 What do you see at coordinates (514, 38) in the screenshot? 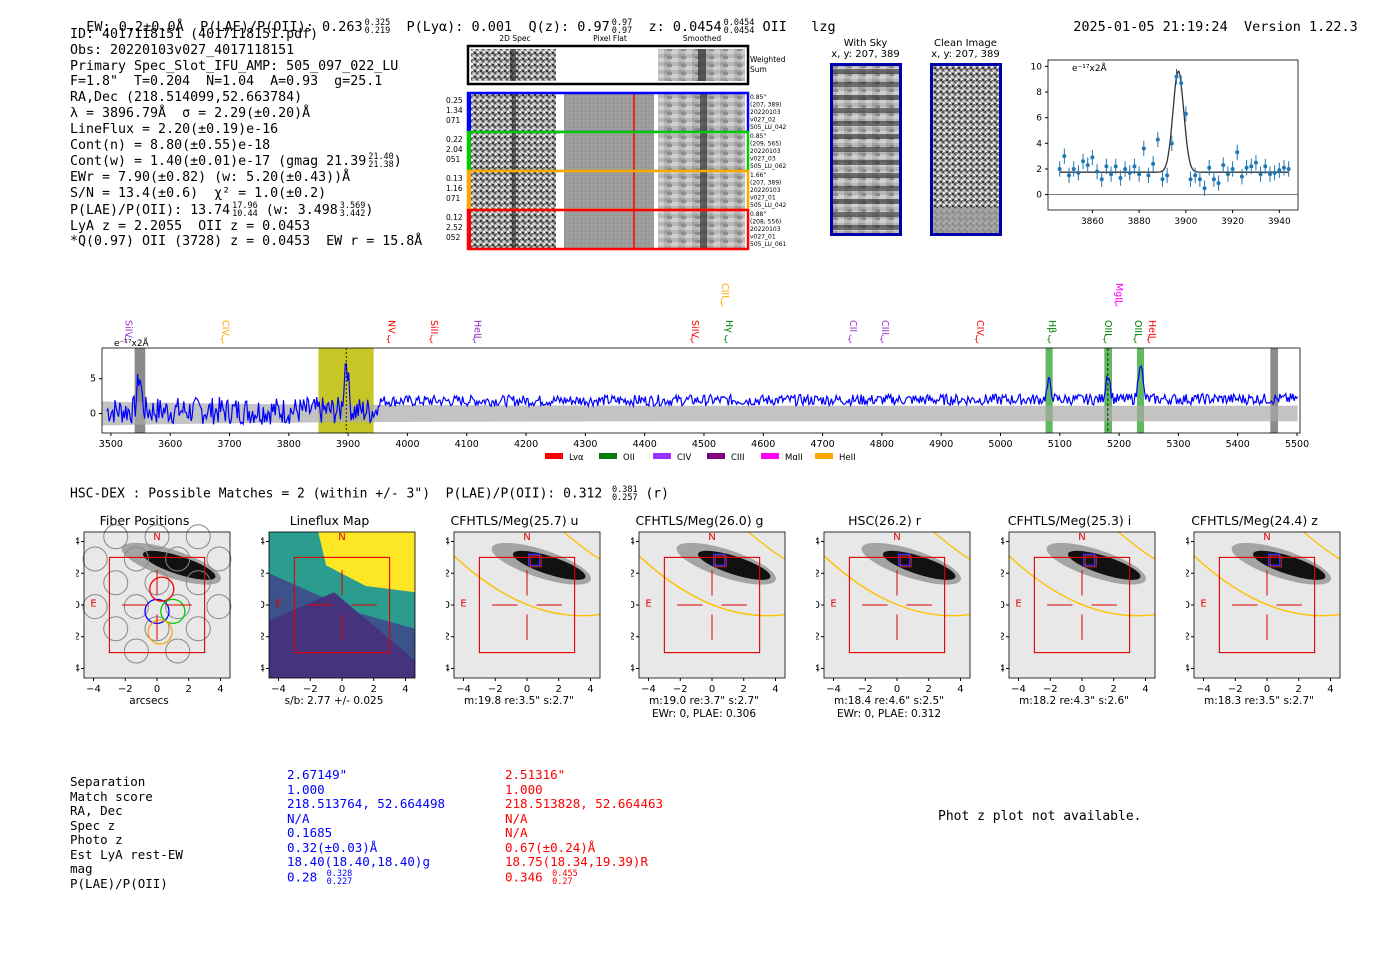
I see `spec2d-col-2dspec: 2D Spec` at bounding box center [514, 38].